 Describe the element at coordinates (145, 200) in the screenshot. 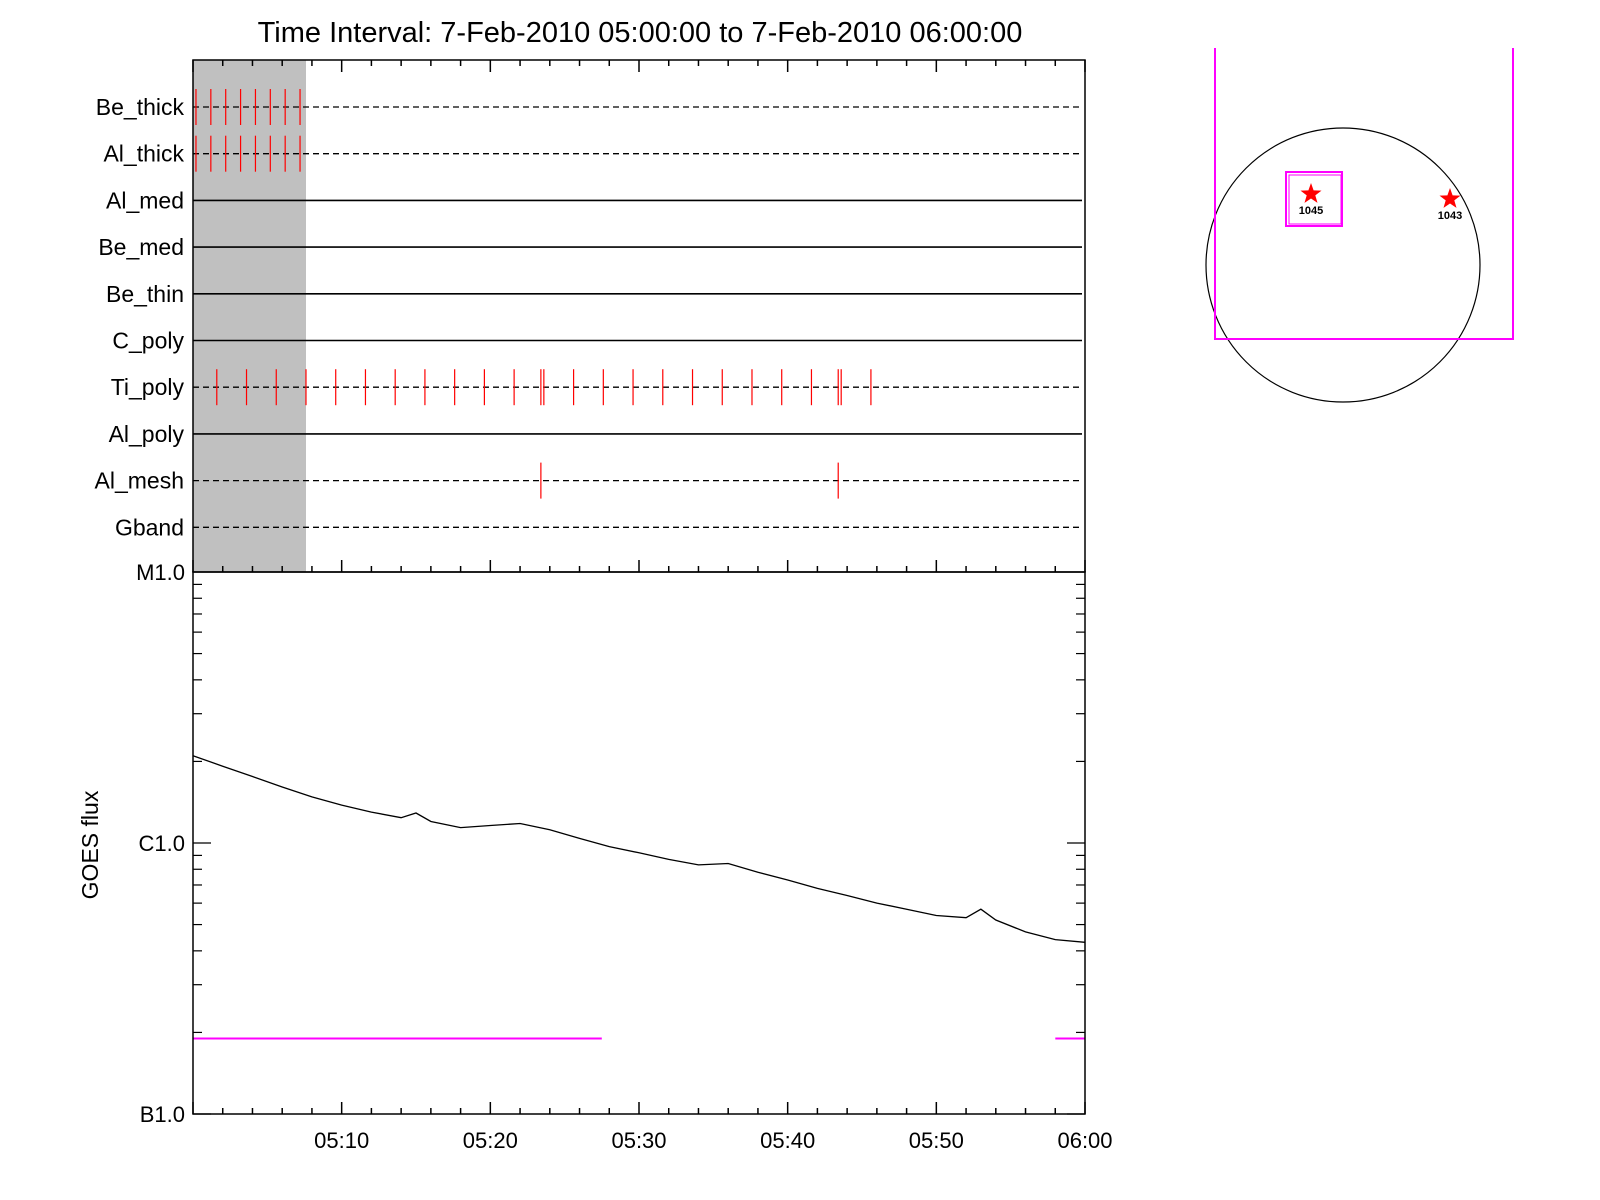

I see `row-label-al_med: Al_med` at that location.